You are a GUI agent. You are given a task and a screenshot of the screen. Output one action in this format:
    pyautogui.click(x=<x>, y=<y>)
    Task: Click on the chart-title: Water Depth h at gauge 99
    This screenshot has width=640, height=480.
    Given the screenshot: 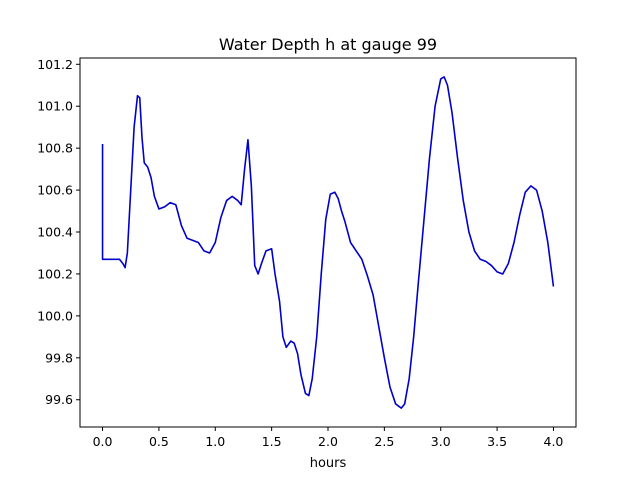 What is the action you would take?
    pyautogui.click(x=328, y=44)
    